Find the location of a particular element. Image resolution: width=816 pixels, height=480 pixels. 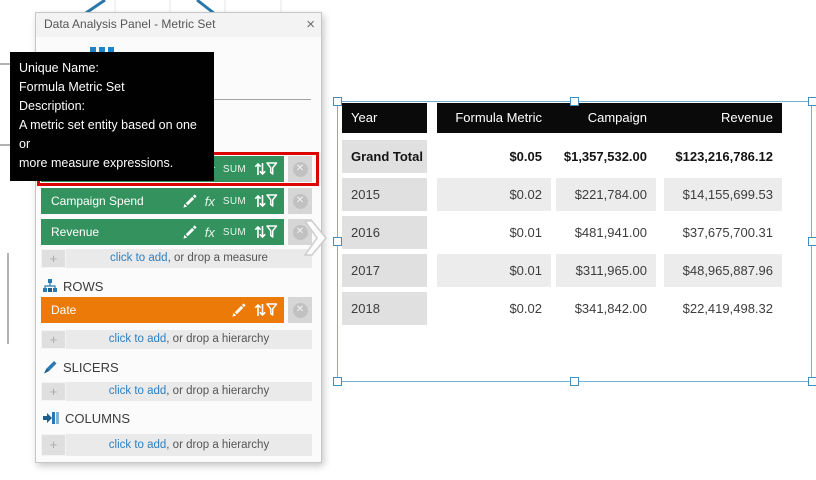

table-cell-revenue: $123,216,786.12 is located at coordinates (724, 156).